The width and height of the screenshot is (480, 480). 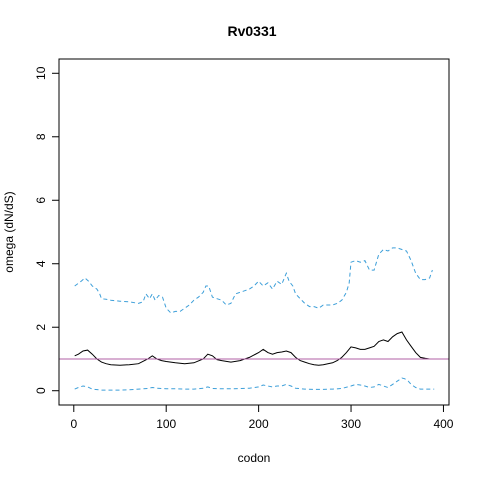 I want to click on x-tick-label: 300, so click(x=351, y=424).